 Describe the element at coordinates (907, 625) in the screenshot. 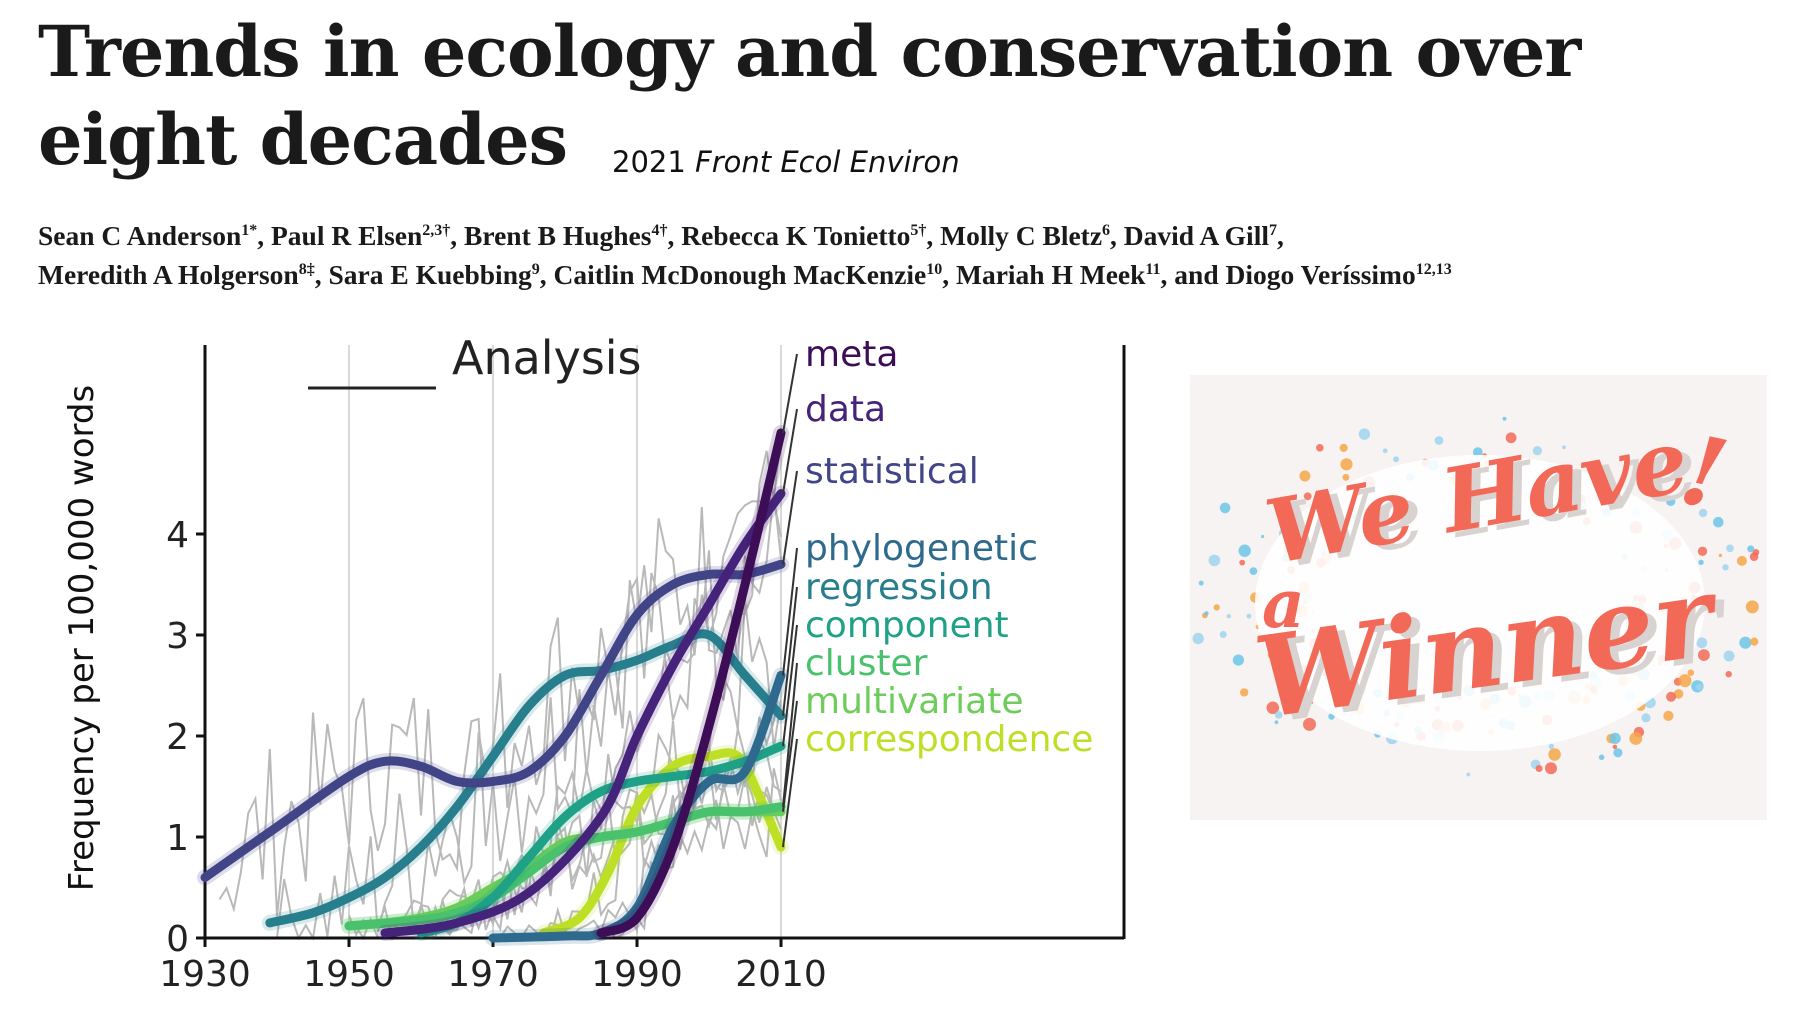

I see `series-label-component: component` at that location.